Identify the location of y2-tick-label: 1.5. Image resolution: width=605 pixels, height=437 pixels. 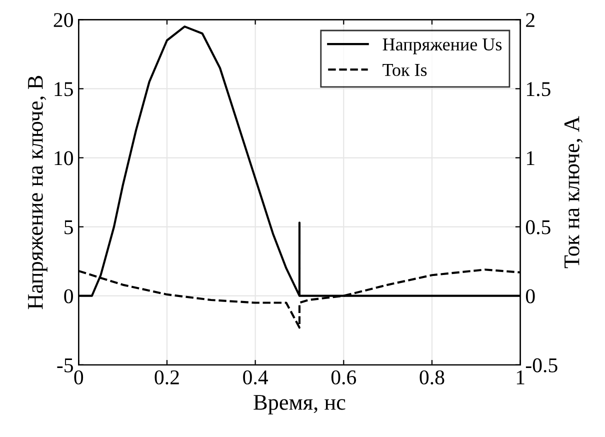
(538, 89).